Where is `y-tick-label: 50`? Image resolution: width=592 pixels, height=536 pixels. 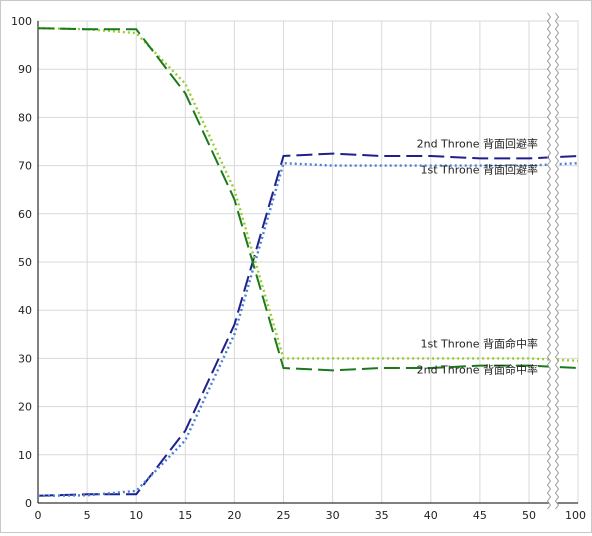
y-tick-label: 50 is located at coordinates (25, 262).